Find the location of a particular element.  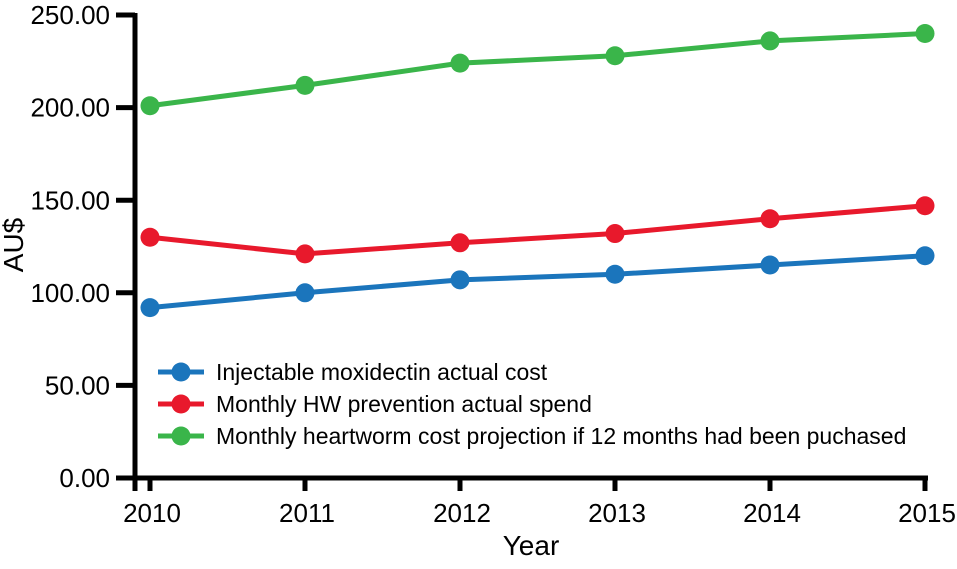

x-axis-title: Year is located at coordinates (531, 545).